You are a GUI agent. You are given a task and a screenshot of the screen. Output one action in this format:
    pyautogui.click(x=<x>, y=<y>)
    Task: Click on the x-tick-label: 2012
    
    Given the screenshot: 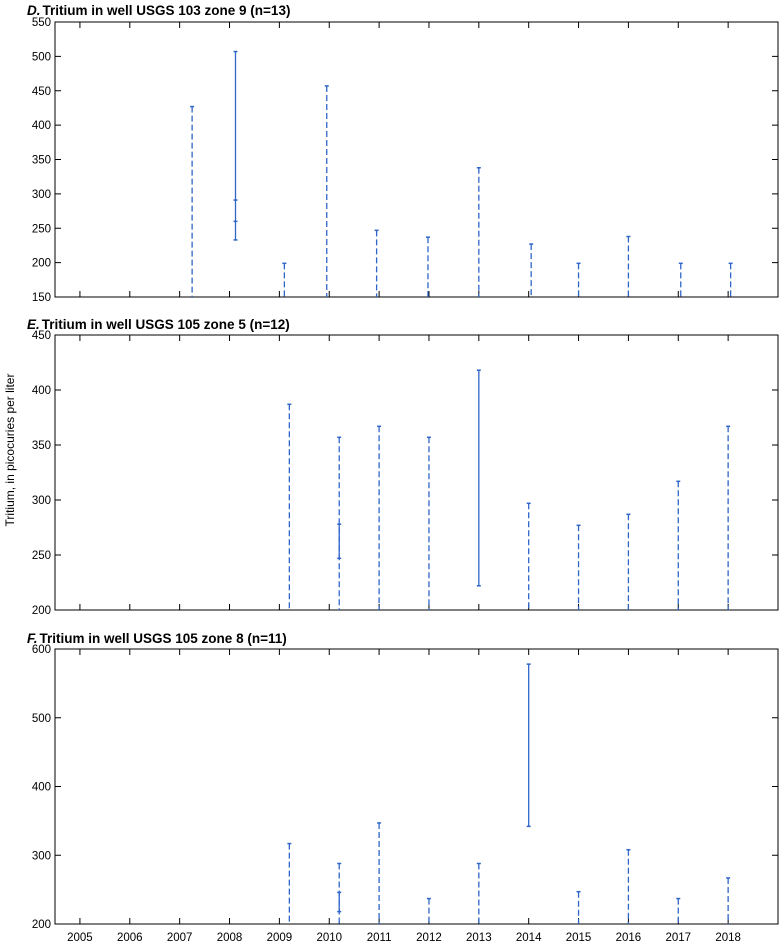 What is the action you would take?
    pyautogui.click(x=429, y=938)
    